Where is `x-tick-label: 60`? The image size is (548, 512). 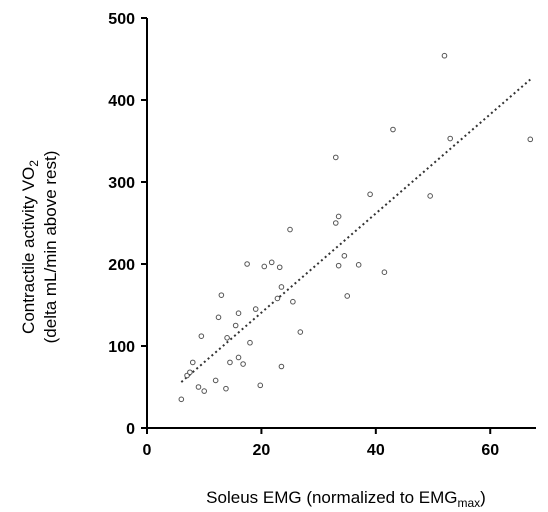
x-tick-label: 60 is located at coordinates (490, 450).